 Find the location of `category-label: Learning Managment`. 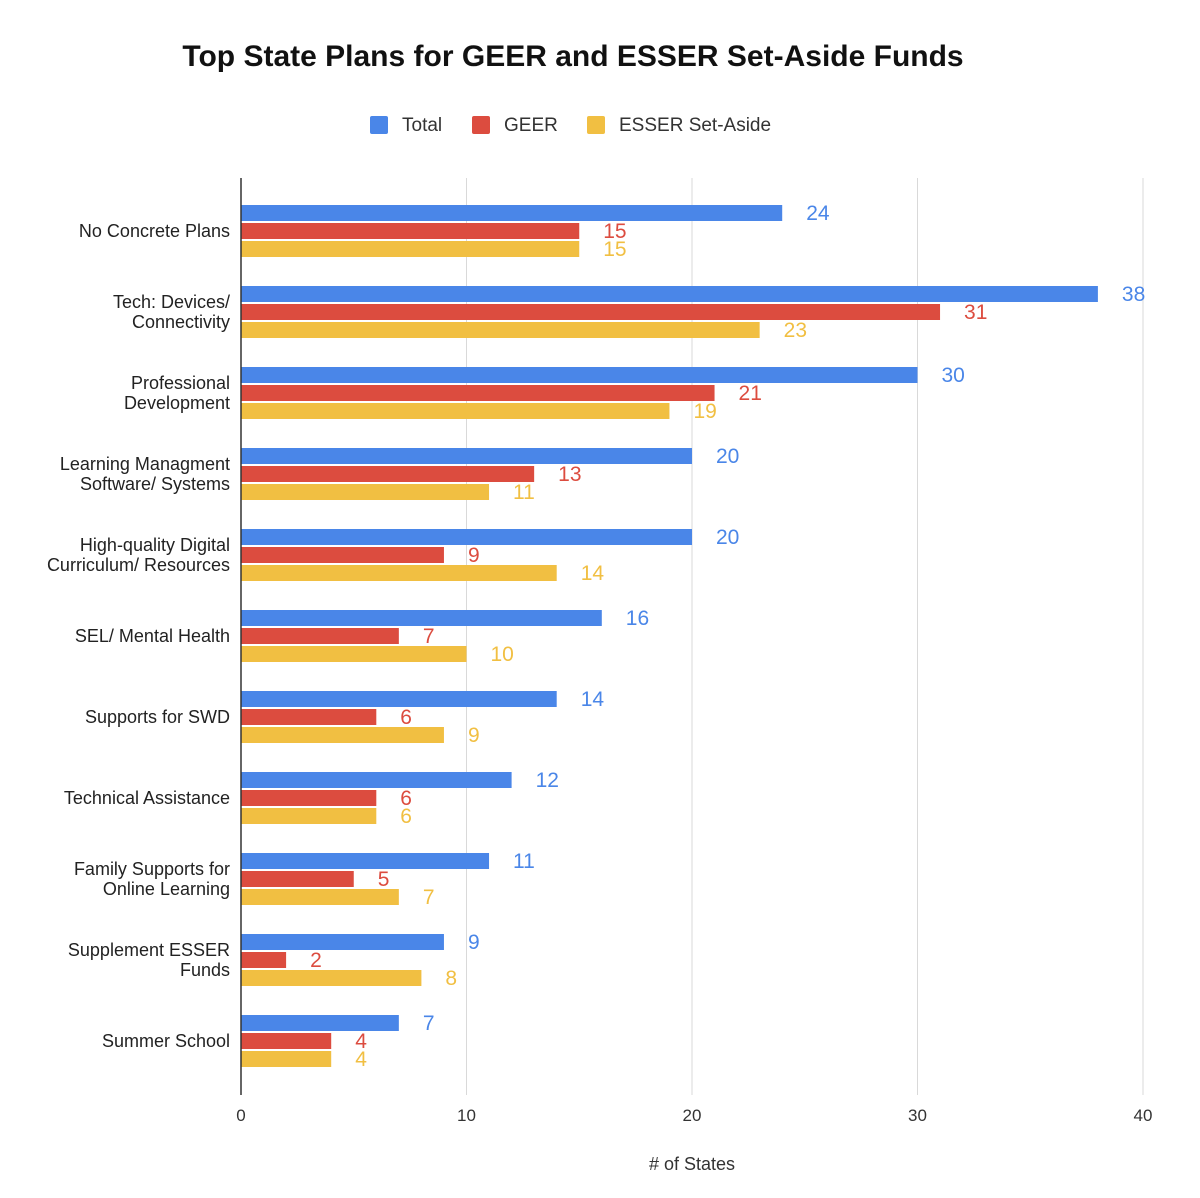

category-label: Learning Managment is located at coordinates (145, 464).